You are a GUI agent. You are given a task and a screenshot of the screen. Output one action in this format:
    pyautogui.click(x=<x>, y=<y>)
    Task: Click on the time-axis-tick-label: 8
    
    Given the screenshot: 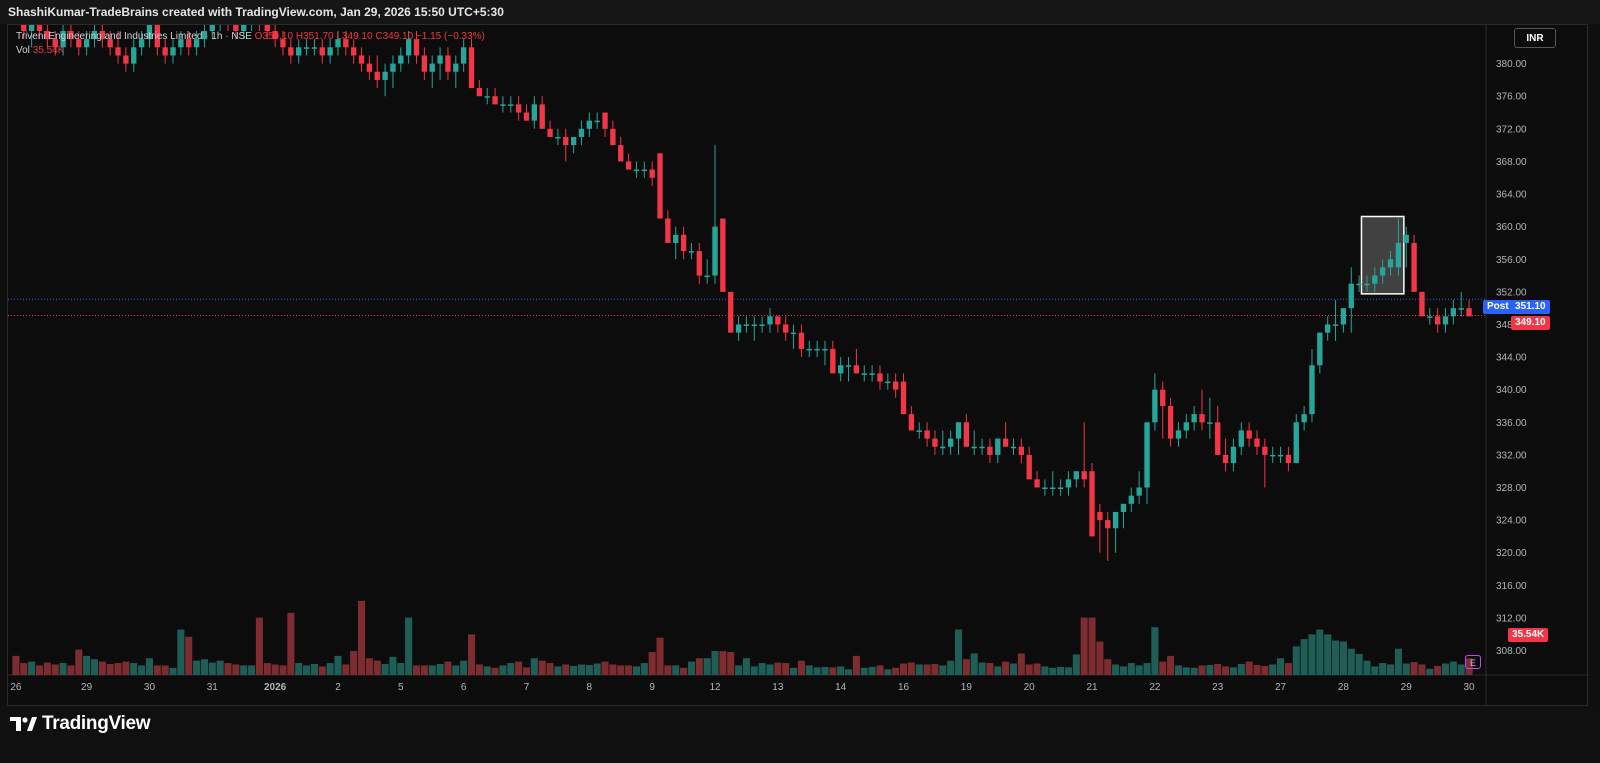 What is the action you would take?
    pyautogui.click(x=590, y=687)
    